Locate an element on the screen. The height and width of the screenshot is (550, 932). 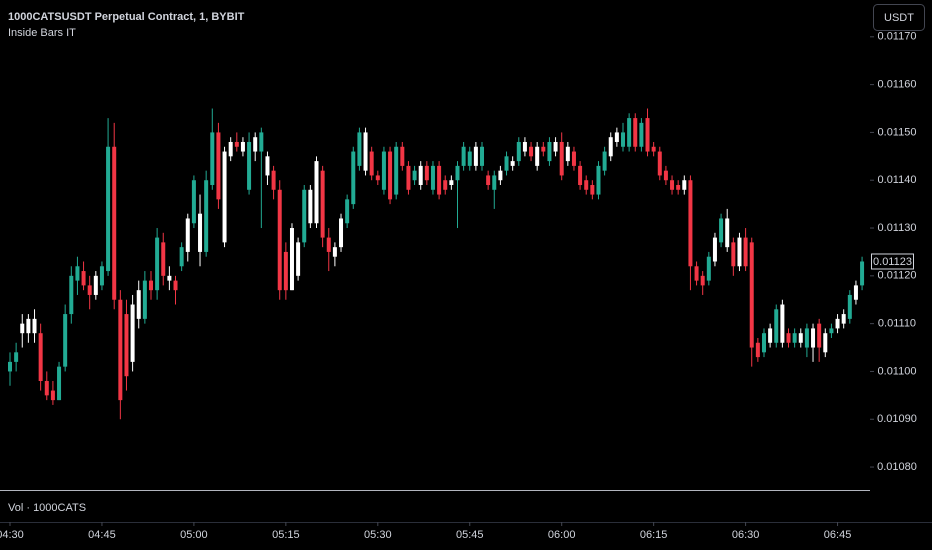
y-tick-label: 0.01150 is located at coordinates (897, 132).